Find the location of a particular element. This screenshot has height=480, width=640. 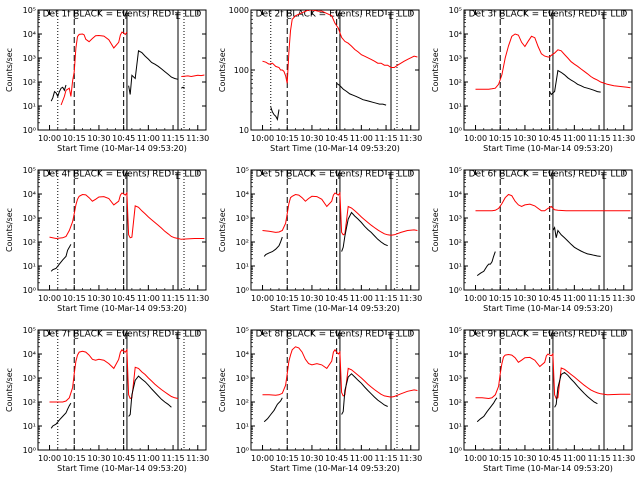

panel-title: Det 4f BLACK = Events, RED = LLD is located at coordinates (122, 175).